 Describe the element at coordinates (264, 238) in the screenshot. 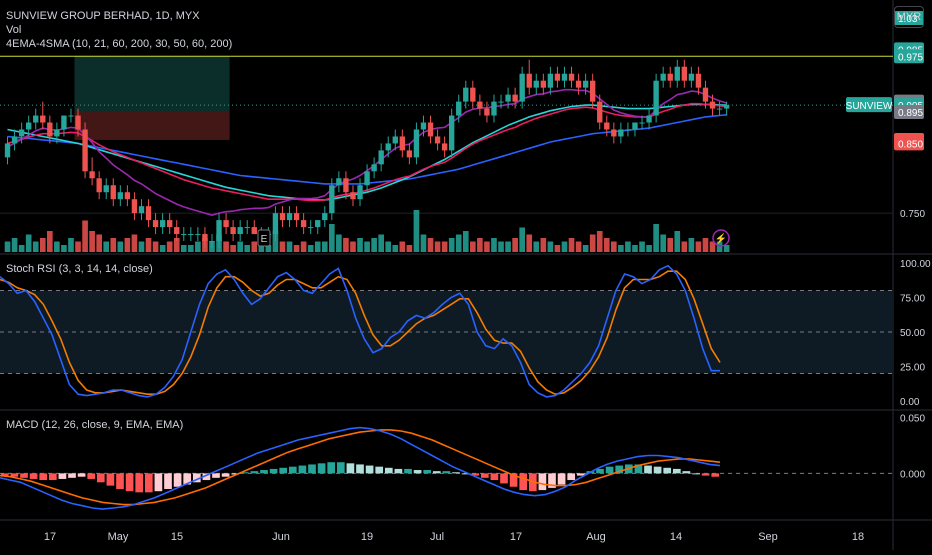

I see `earnings-marker-icon` at that location.